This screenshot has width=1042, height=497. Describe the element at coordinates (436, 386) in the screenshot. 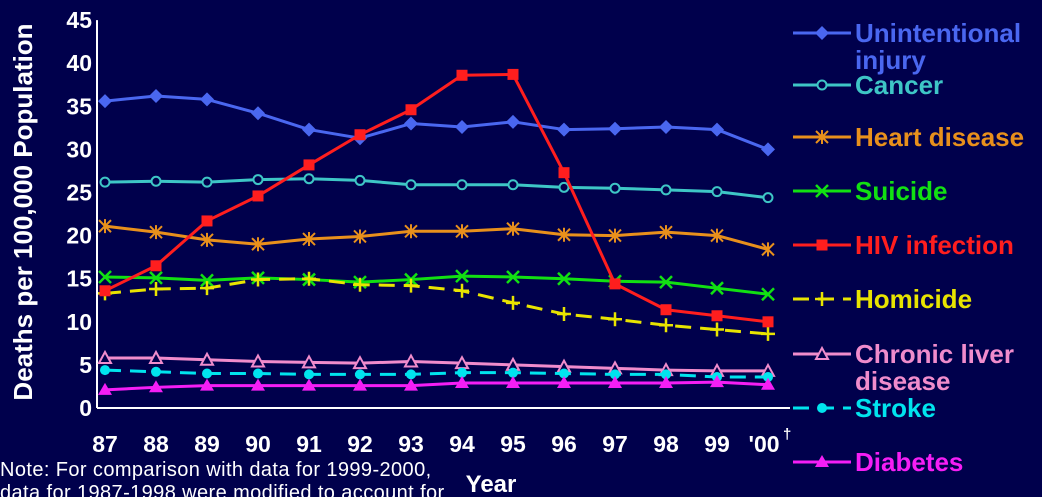

I see `series-line-diabetes` at that location.